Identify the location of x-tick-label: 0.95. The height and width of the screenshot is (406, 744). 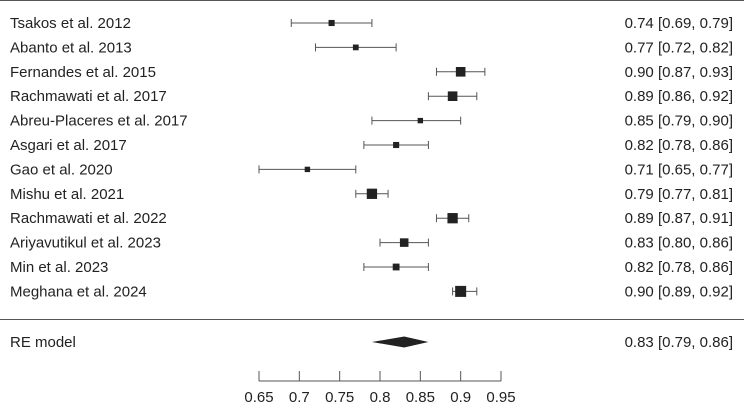
(500, 397).